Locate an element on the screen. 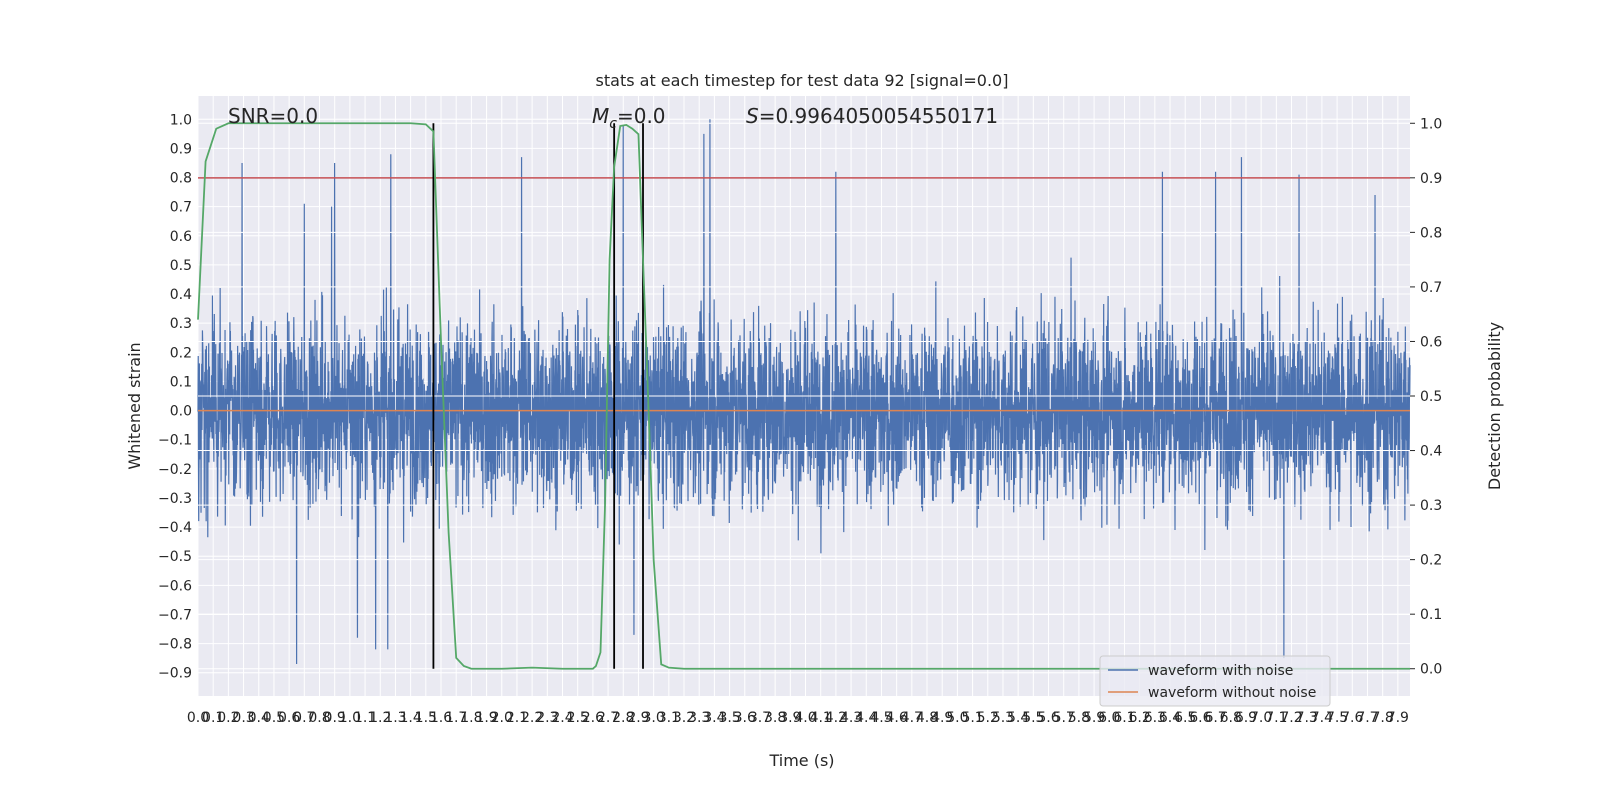 Image resolution: width=1600 pixels, height=800 pixels. x-tick-label: 7.3 is located at coordinates (1307, 718).